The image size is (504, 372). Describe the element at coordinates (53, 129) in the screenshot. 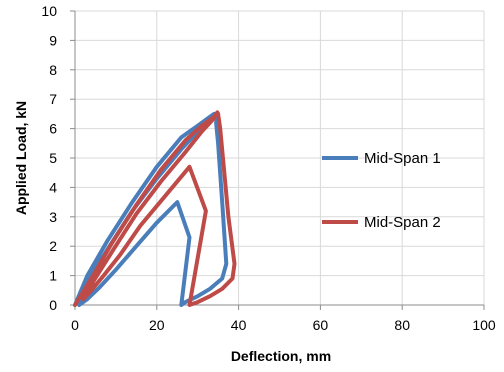

I see `y-tick-label: 6` at that location.